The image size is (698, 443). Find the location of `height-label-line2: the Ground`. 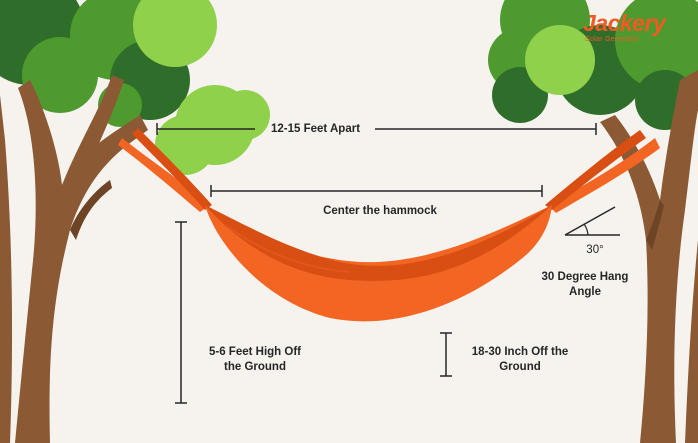

height-label-line2: the Ground is located at coordinates (255, 367).